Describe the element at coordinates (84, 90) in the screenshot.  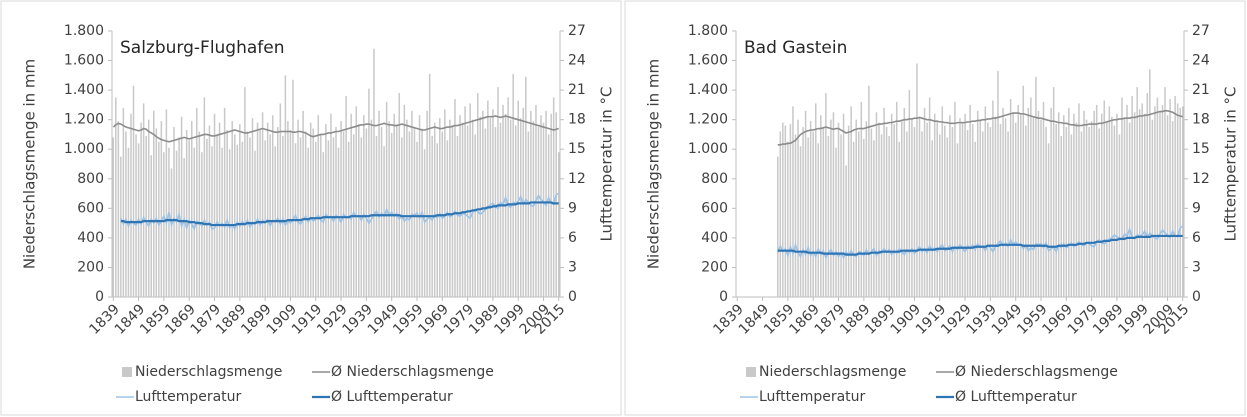
I see `y-tick-label: 1.400` at that location.